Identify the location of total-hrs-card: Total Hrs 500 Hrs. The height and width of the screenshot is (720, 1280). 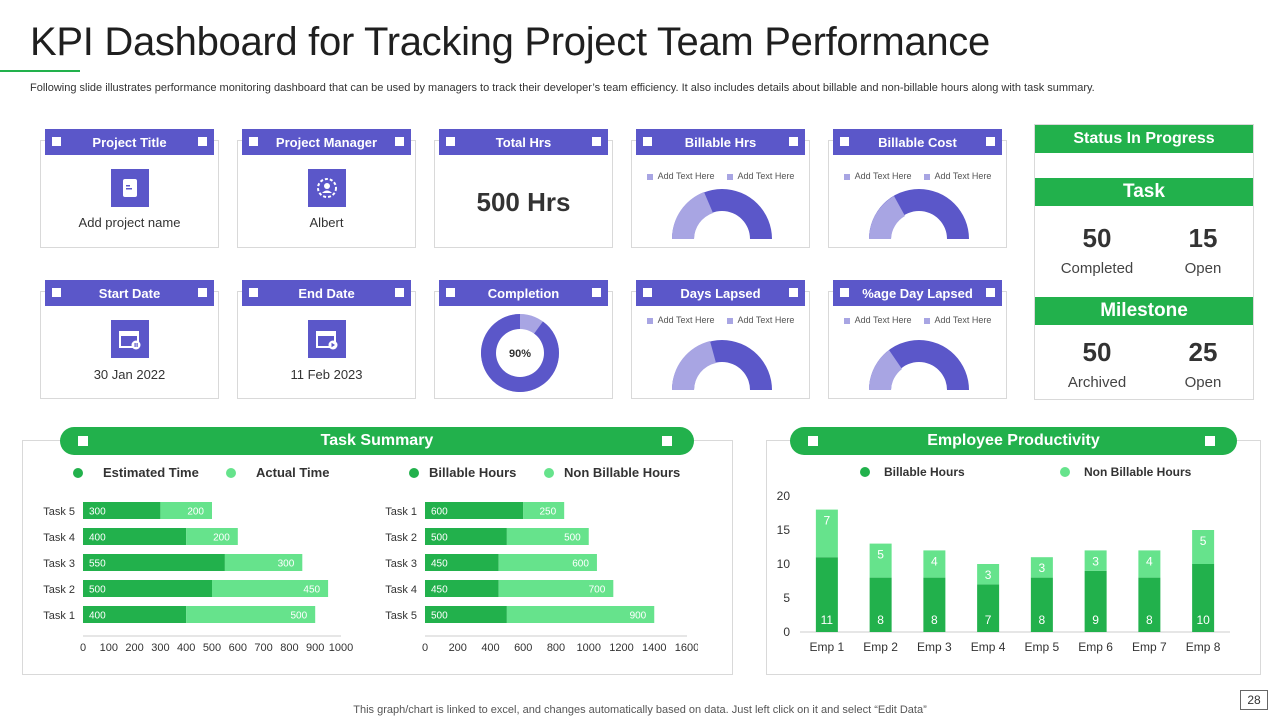
(523, 188).